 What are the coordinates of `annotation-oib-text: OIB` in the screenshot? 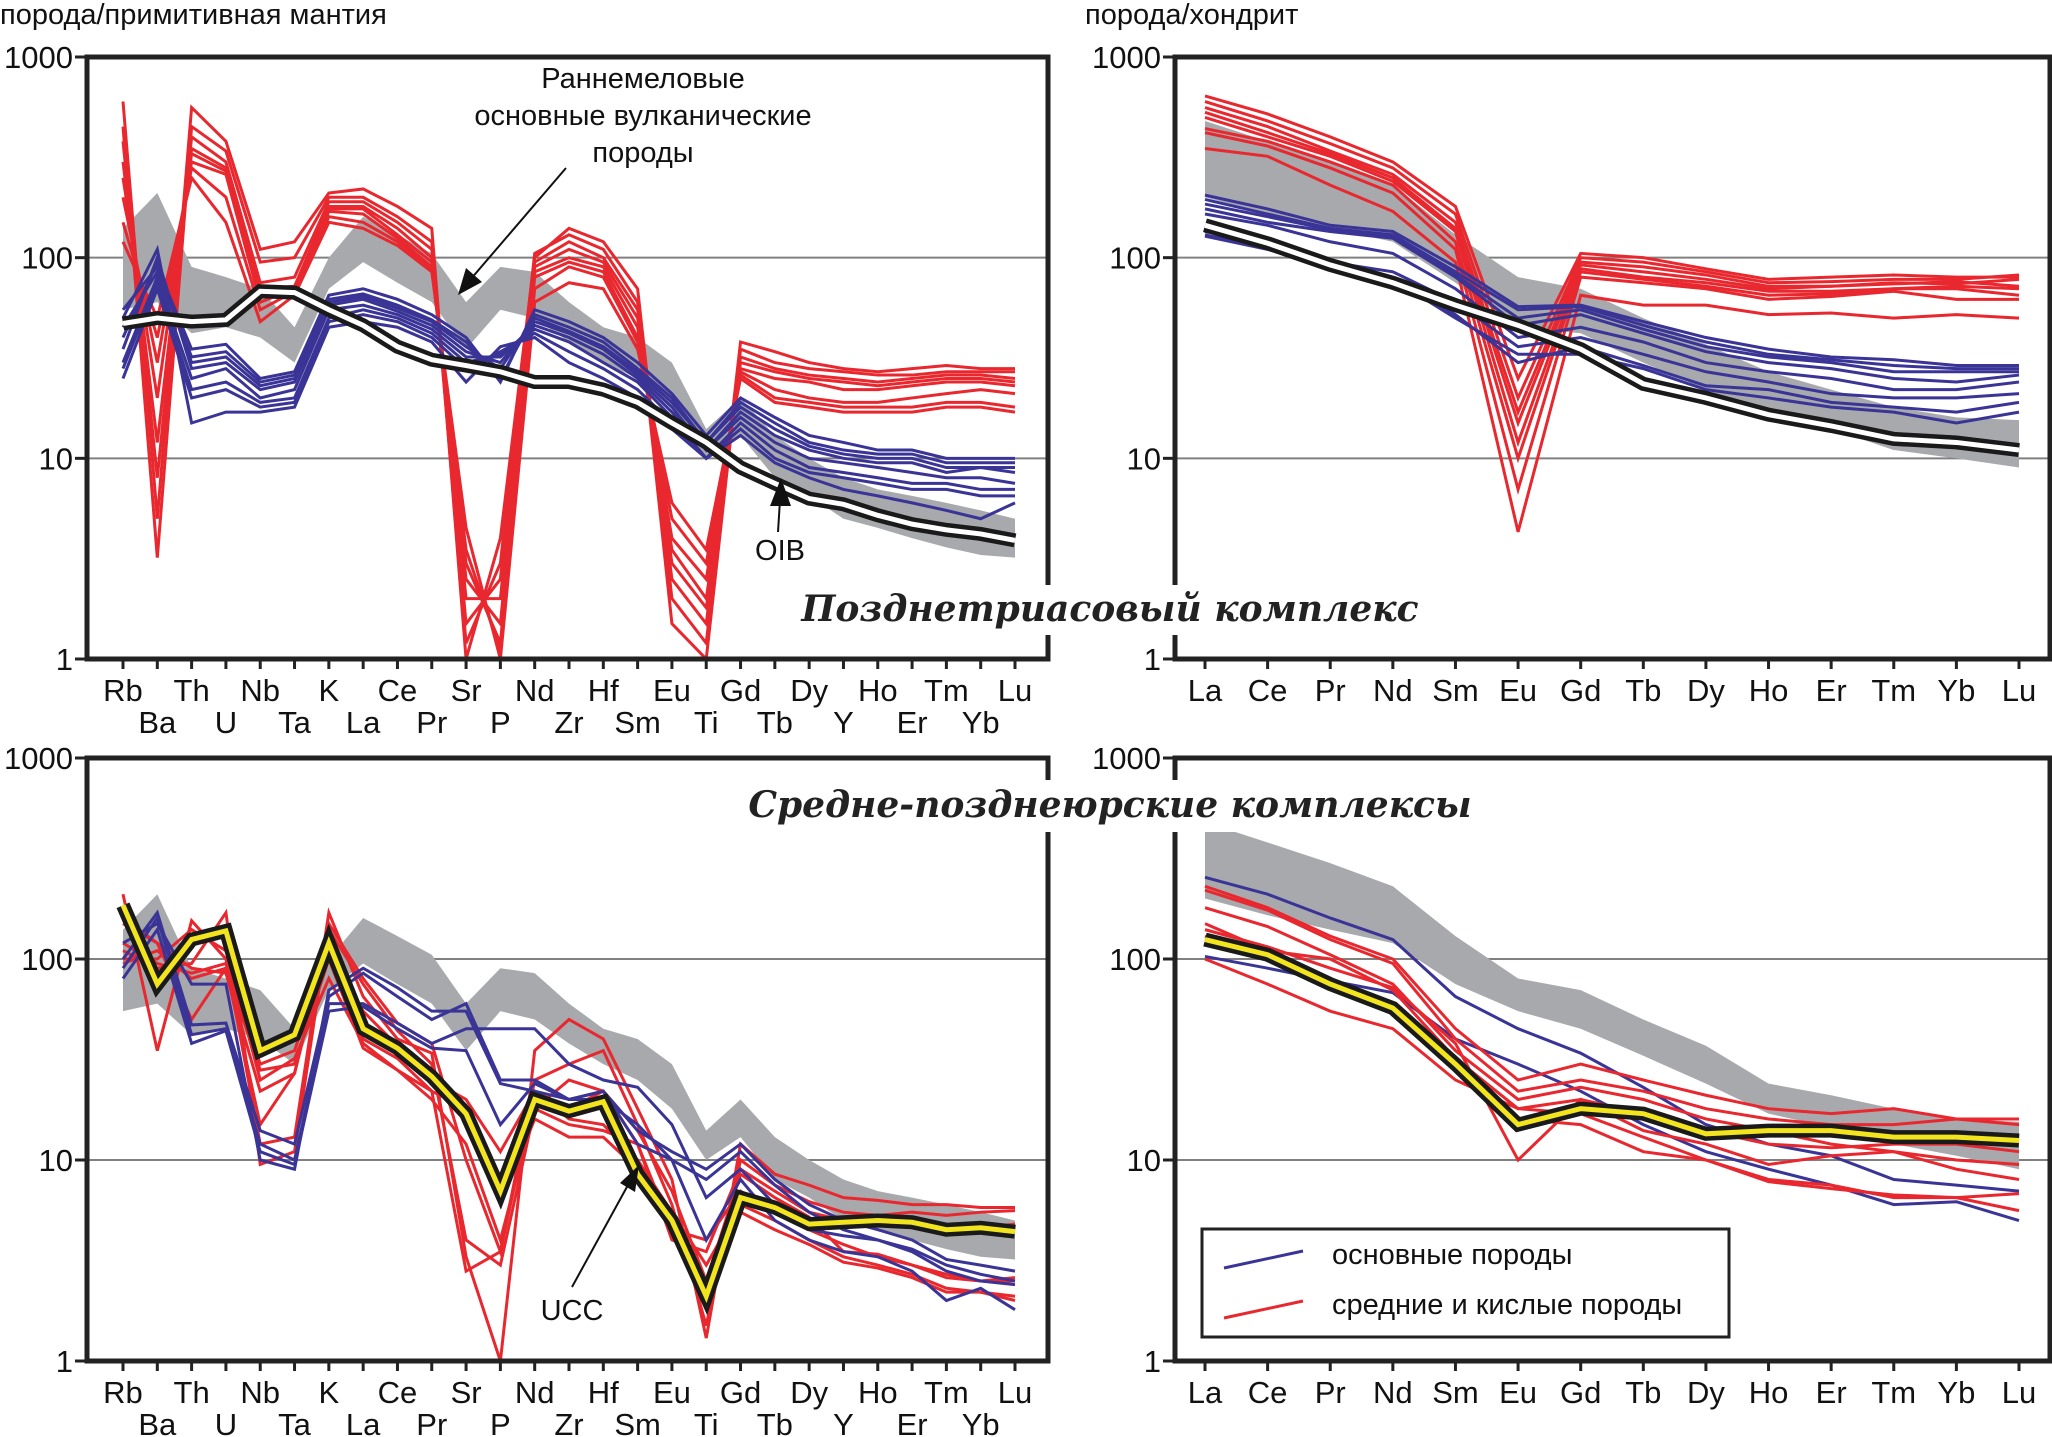 It's located at (780, 551).